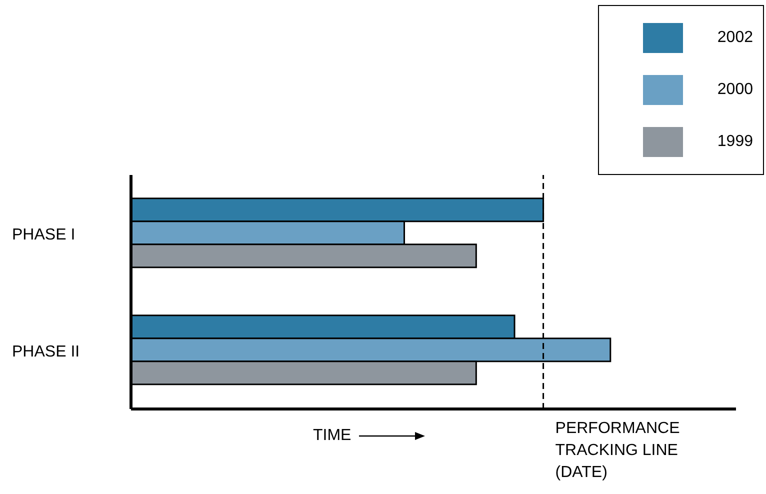 The width and height of the screenshot is (766, 494). I want to click on y-tick-label: PHASE II, so click(46, 352).